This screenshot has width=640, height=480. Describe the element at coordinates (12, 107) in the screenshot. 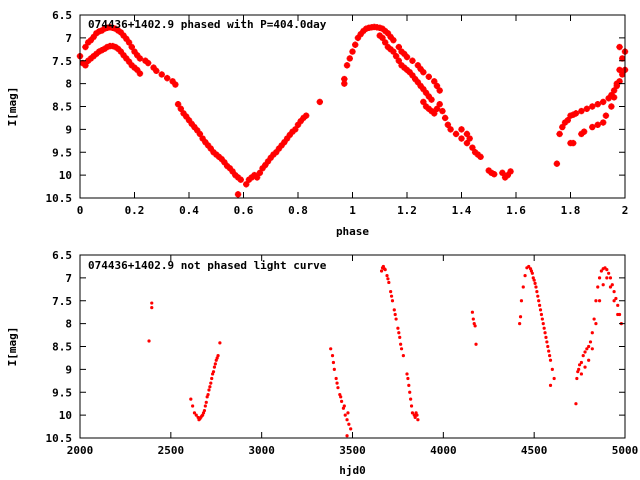

I see `phased-y-axis-label: I[mag]` at that location.